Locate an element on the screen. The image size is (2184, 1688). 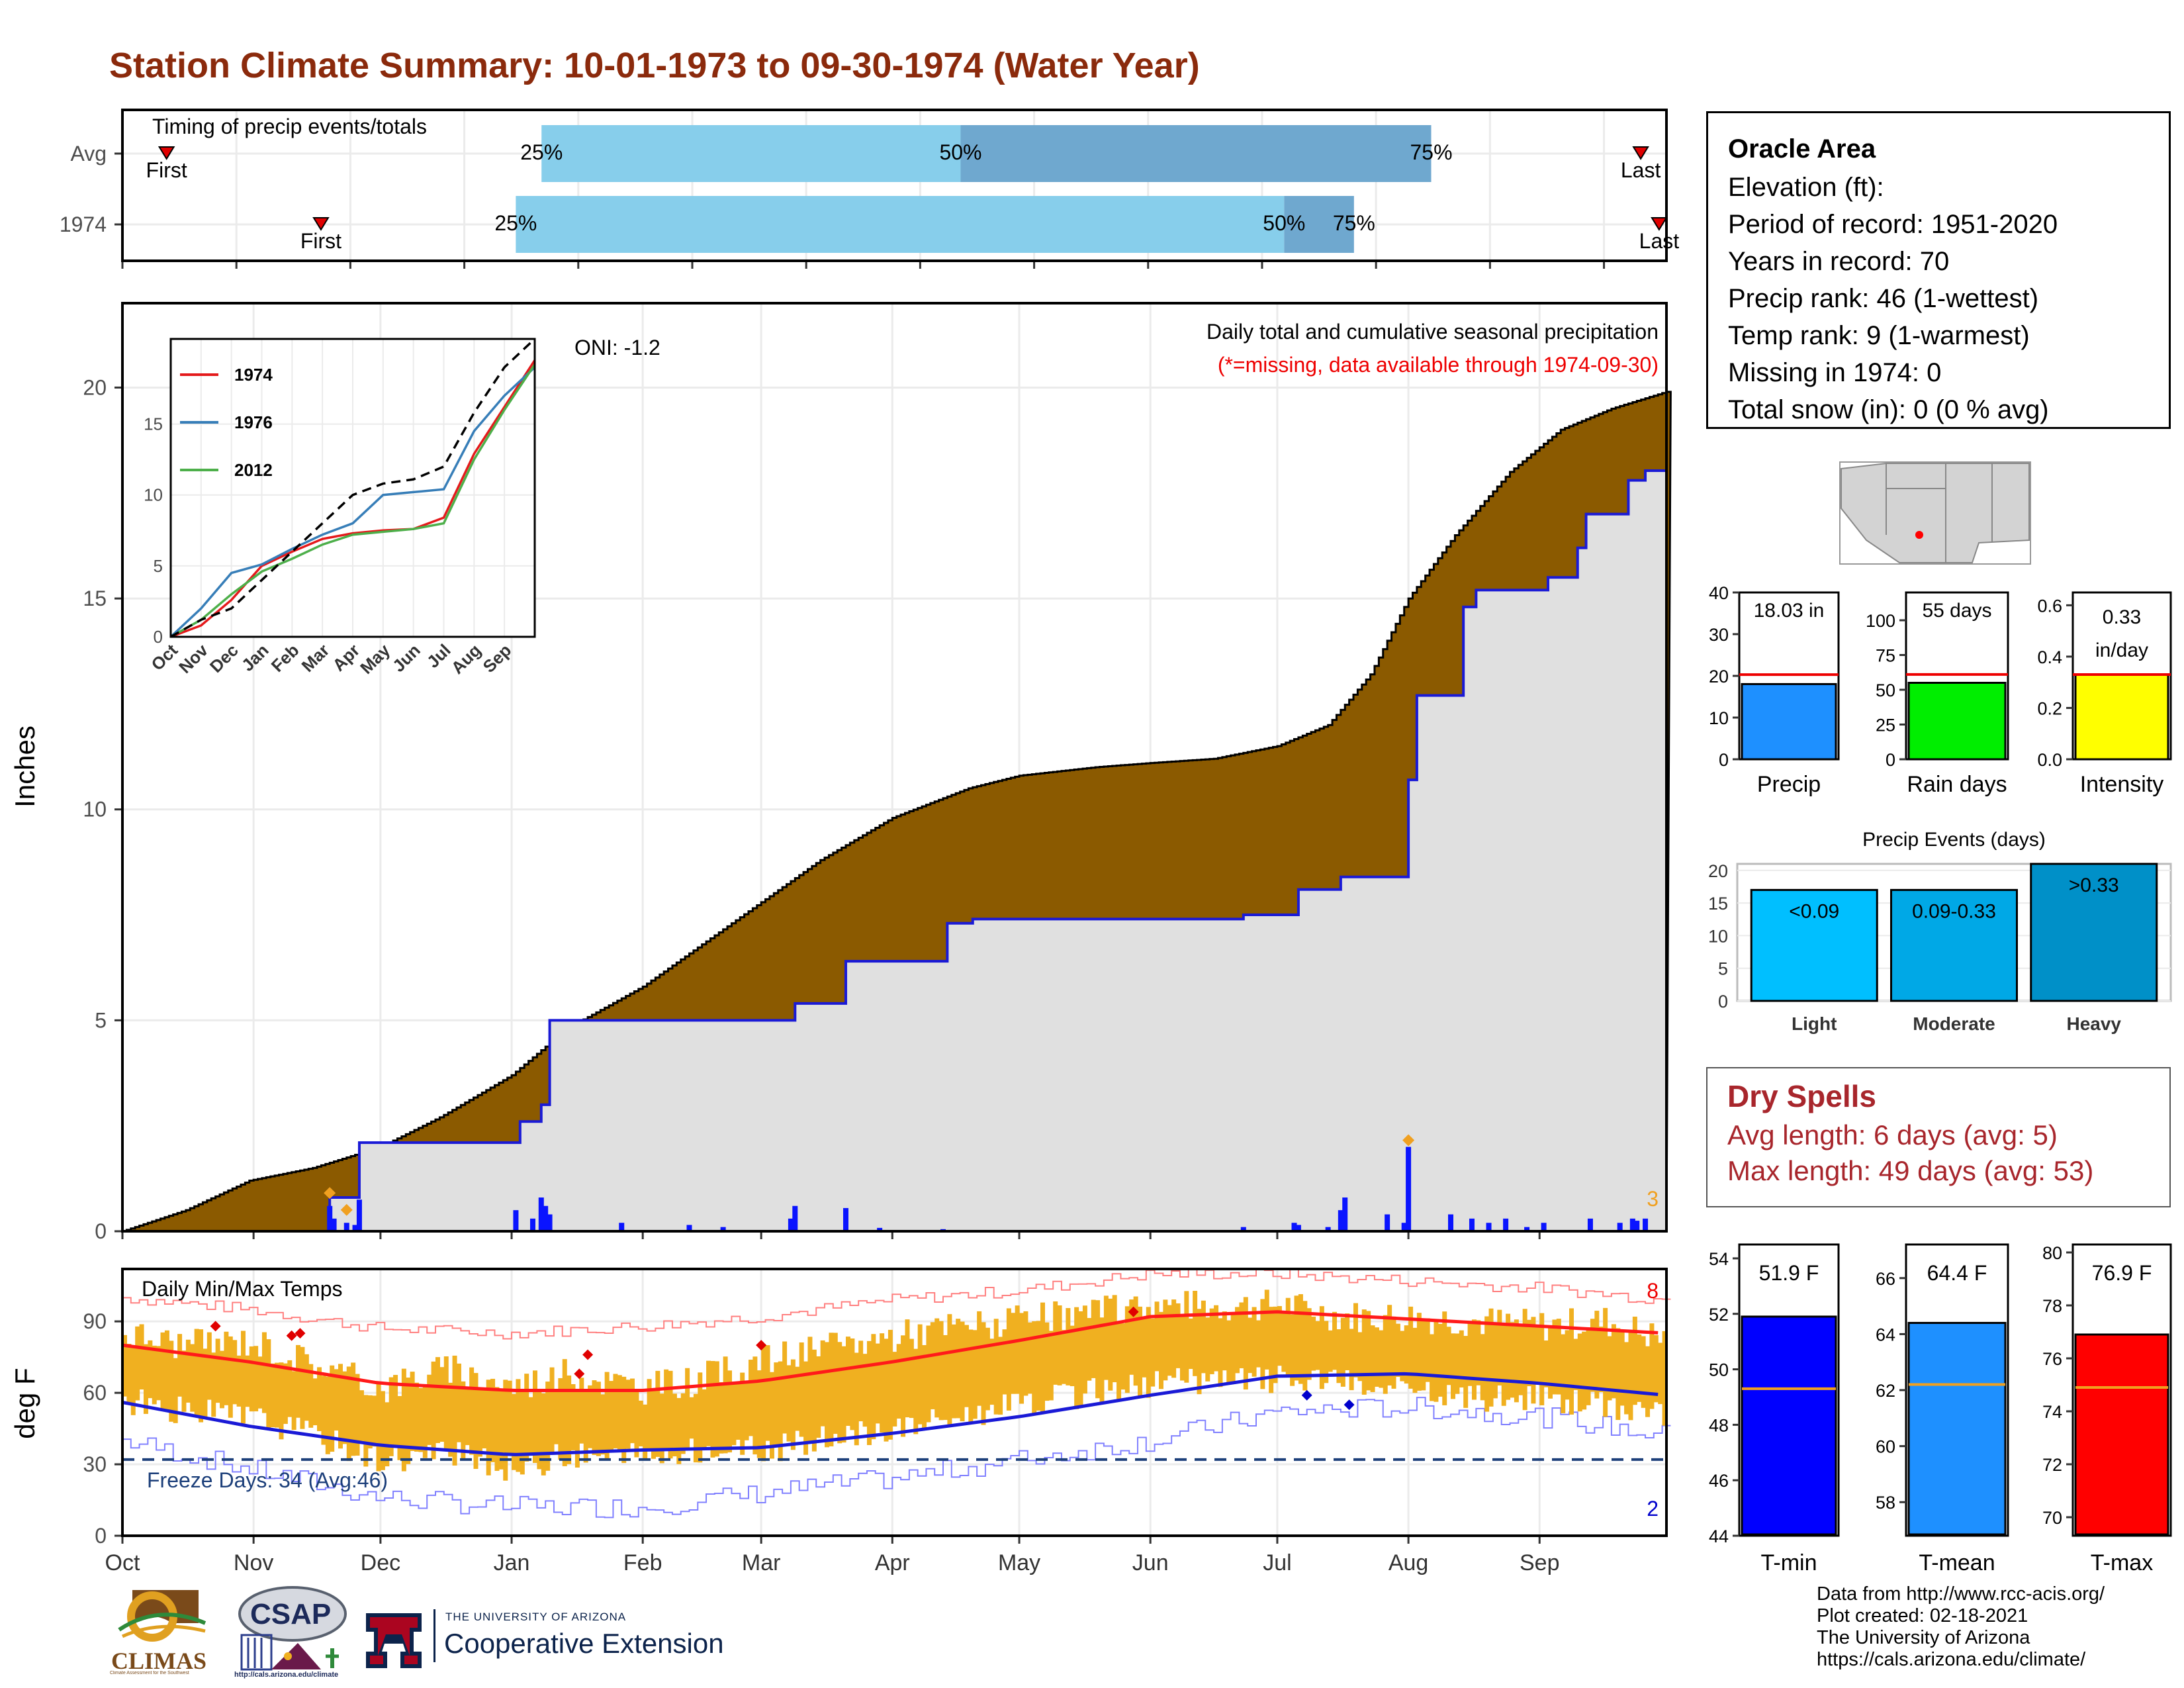
csap-logo-text: CSAP is located at coordinates (291, 1614).